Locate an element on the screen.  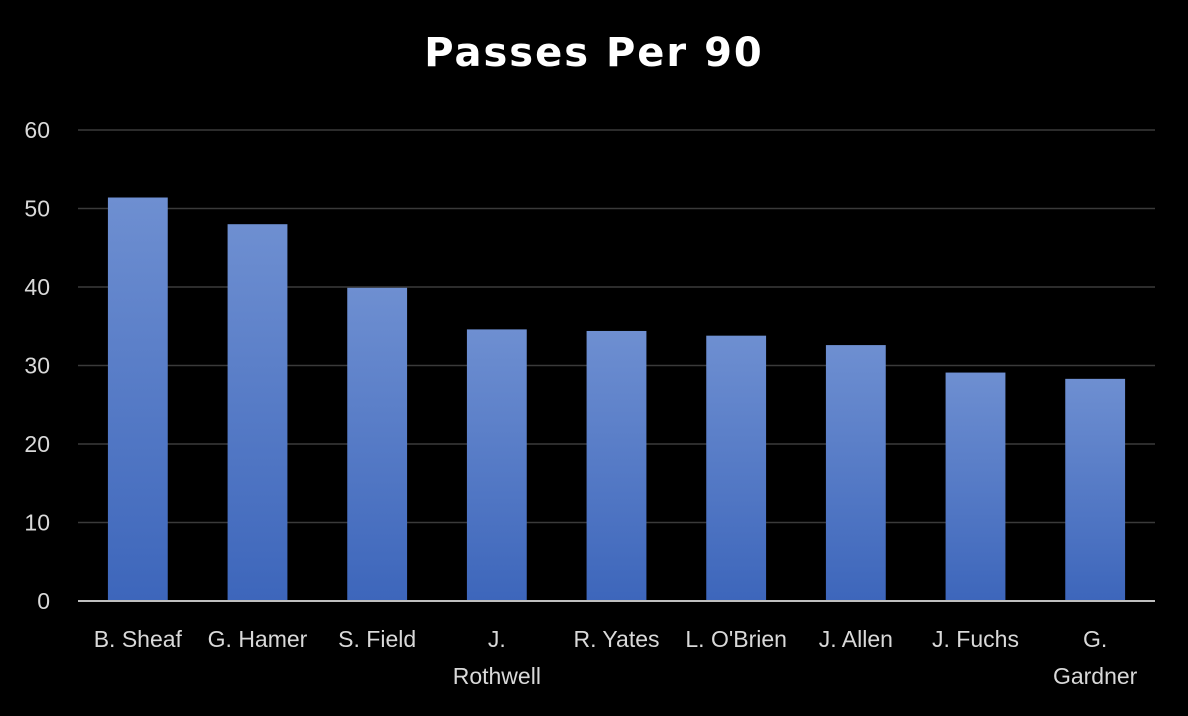
x-tick-label-line: G. Hamer is located at coordinates (258, 639).